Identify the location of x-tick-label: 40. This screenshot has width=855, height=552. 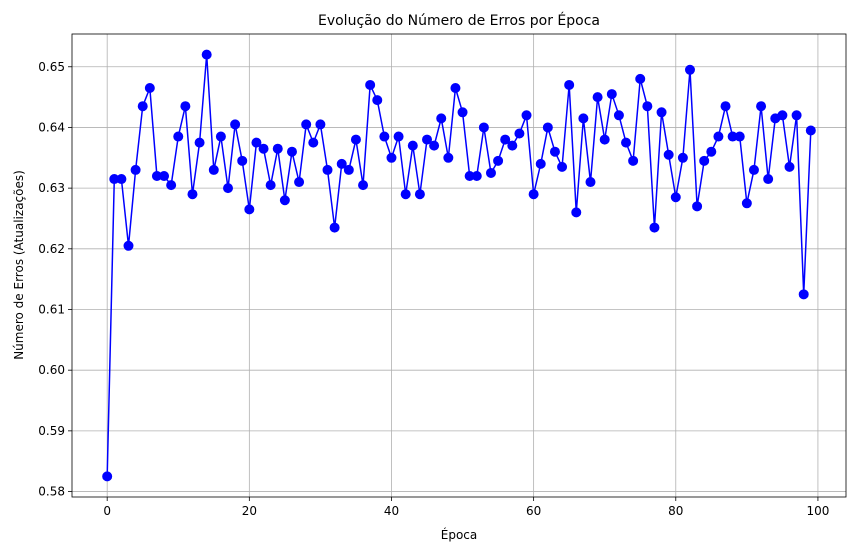
(391, 511).